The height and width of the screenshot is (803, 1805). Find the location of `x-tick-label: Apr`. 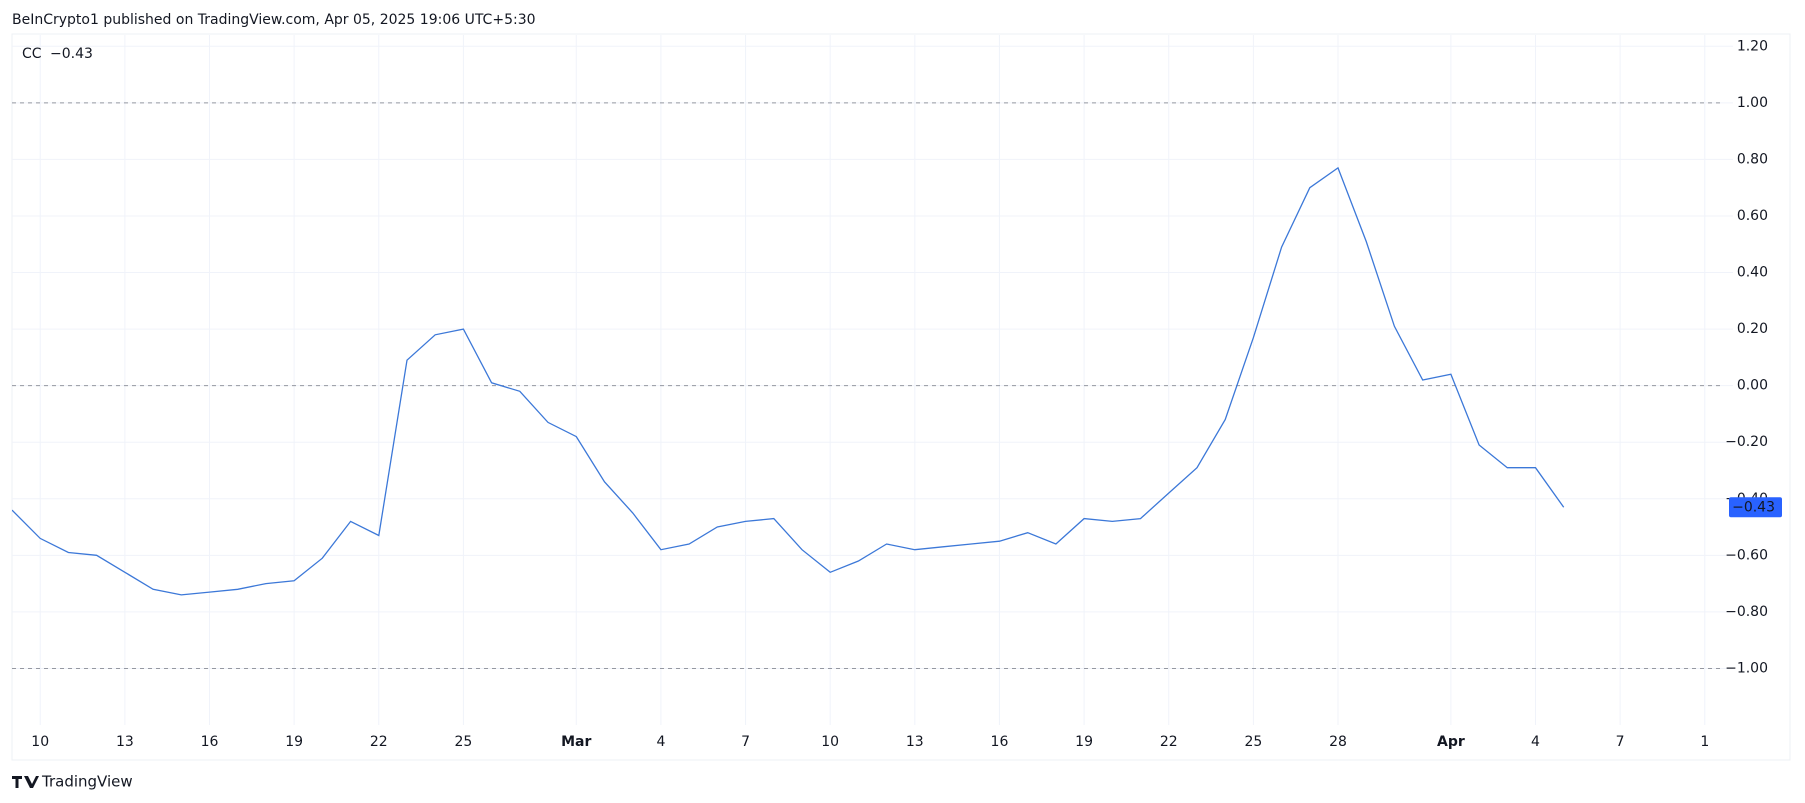

x-tick-label: Apr is located at coordinates (1451, 742).